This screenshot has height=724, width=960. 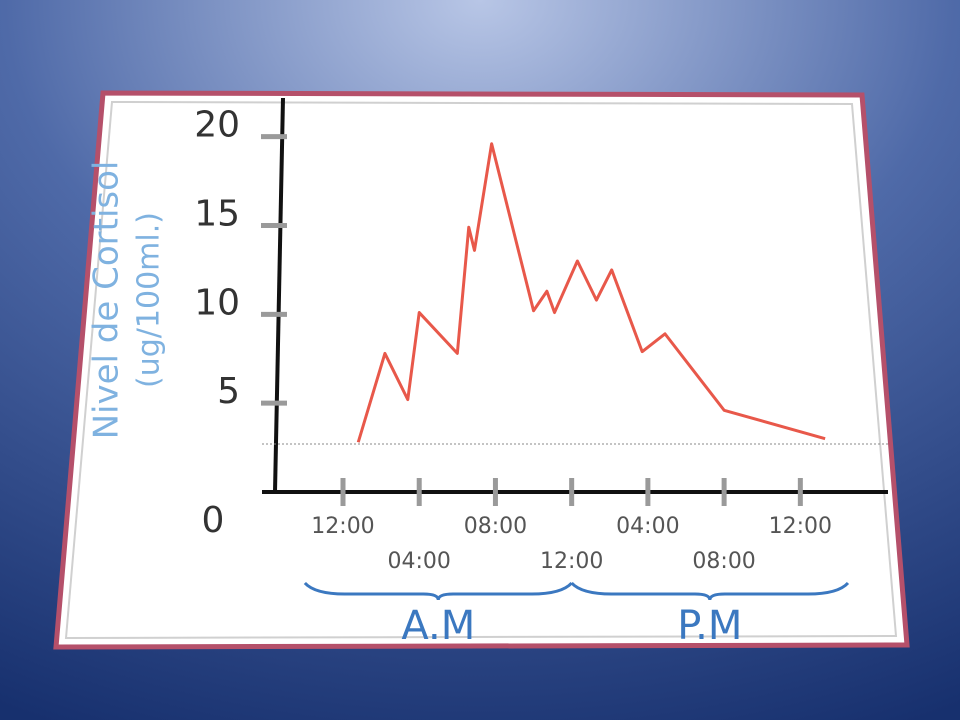 I want to click on y-label-line: (ug/100ml.), so click(x=149, y=300).